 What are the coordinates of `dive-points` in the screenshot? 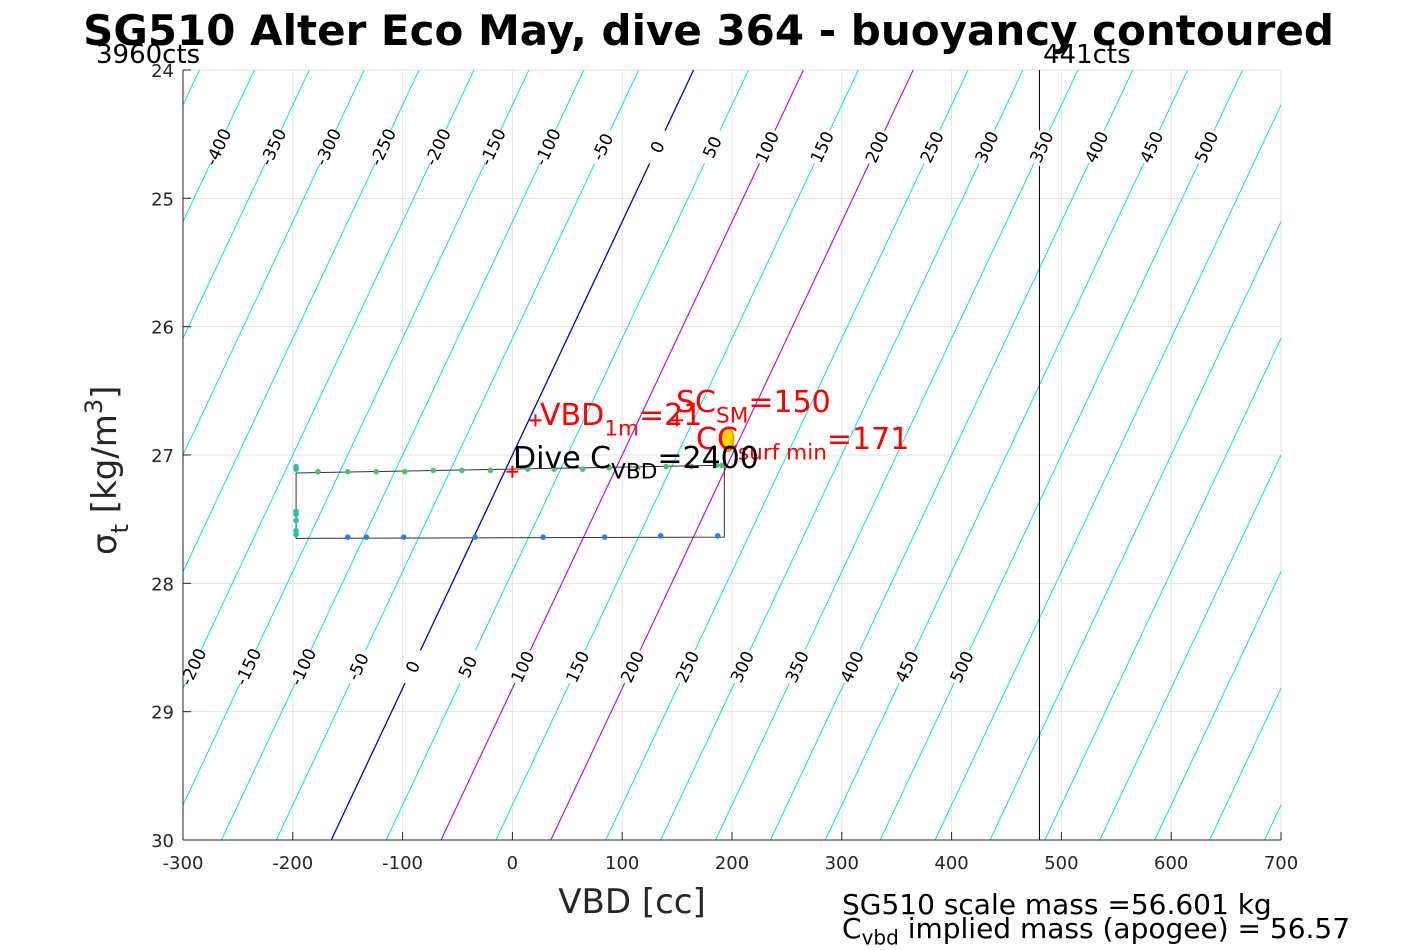 It's located at (509, 501).